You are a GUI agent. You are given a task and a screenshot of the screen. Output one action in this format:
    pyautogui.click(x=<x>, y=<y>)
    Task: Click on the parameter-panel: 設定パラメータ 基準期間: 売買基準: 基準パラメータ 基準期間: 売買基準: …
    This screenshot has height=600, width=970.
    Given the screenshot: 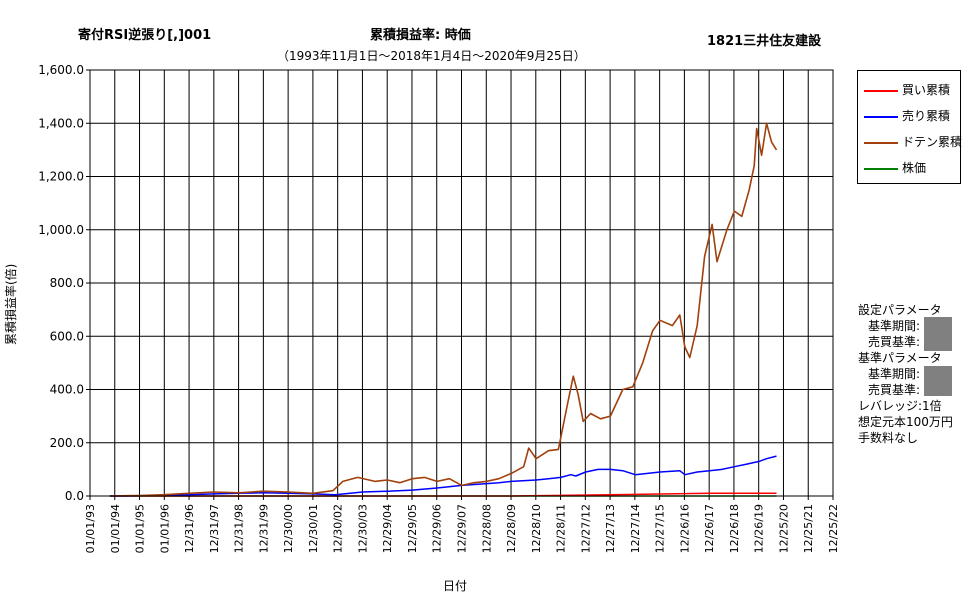 What is the action you would take?
    pyautogui.click(x=905, y=374)
    